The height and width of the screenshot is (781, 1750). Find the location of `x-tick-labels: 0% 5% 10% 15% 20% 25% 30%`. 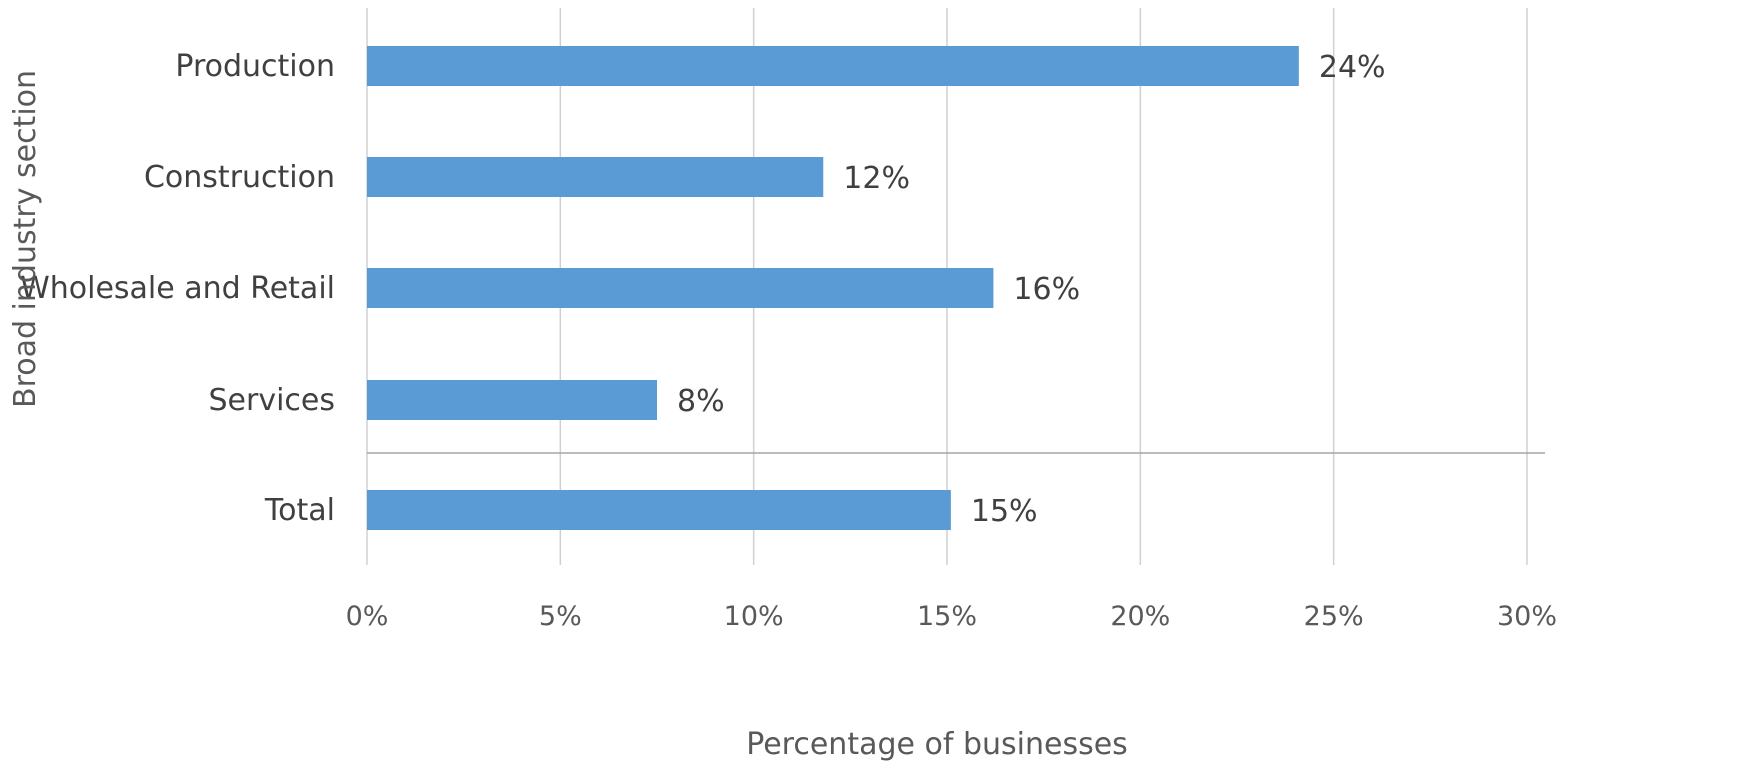

x-tick-labels: 0% 5% 10% 15% 20% 25% 30% is located at coordinates (951, 616).